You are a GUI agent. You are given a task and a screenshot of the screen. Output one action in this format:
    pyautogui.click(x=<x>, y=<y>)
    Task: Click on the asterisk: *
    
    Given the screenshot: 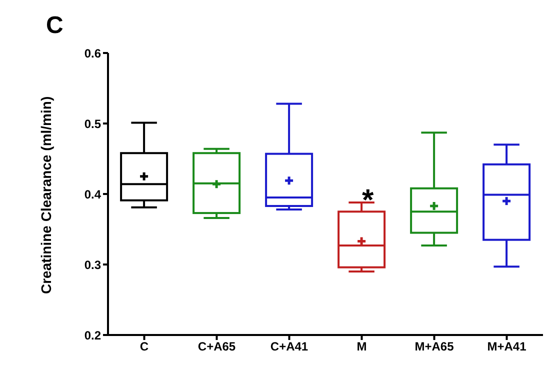 What is the action you would take?
    pyautogui.click(x=368, y=201)
    